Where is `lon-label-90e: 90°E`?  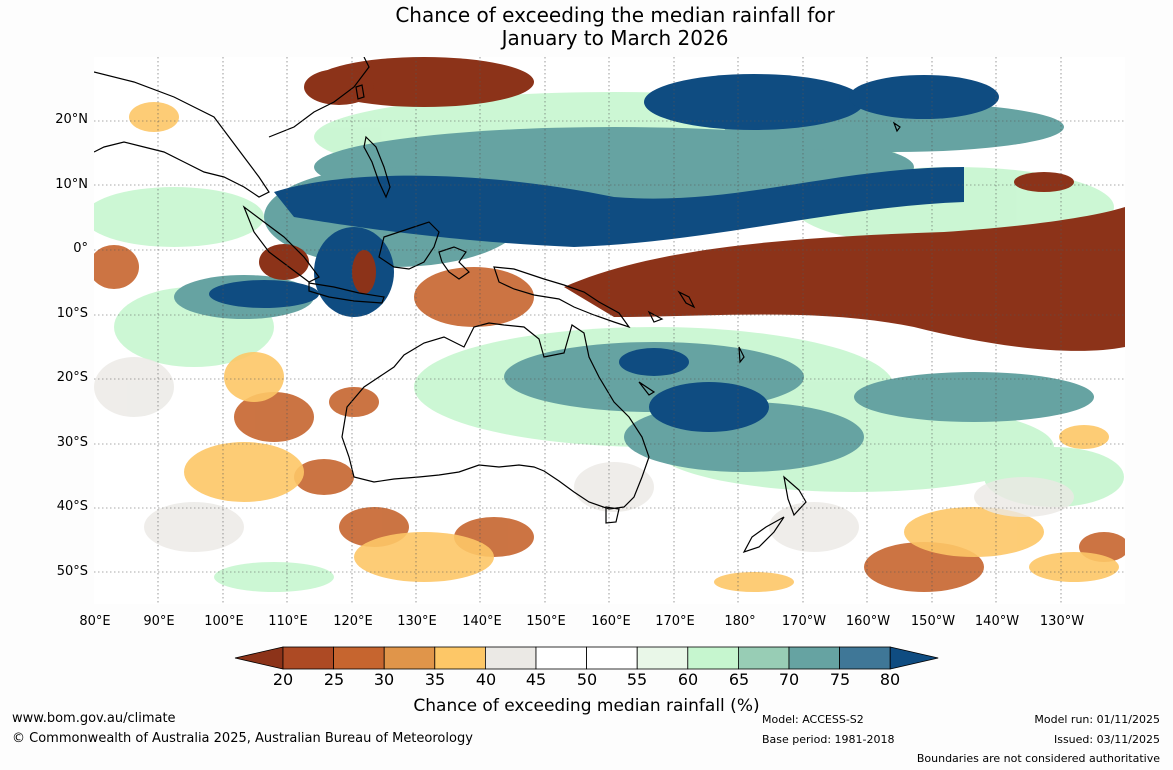 lon-label-90e: 90°E is located at coordinates (159, 621).